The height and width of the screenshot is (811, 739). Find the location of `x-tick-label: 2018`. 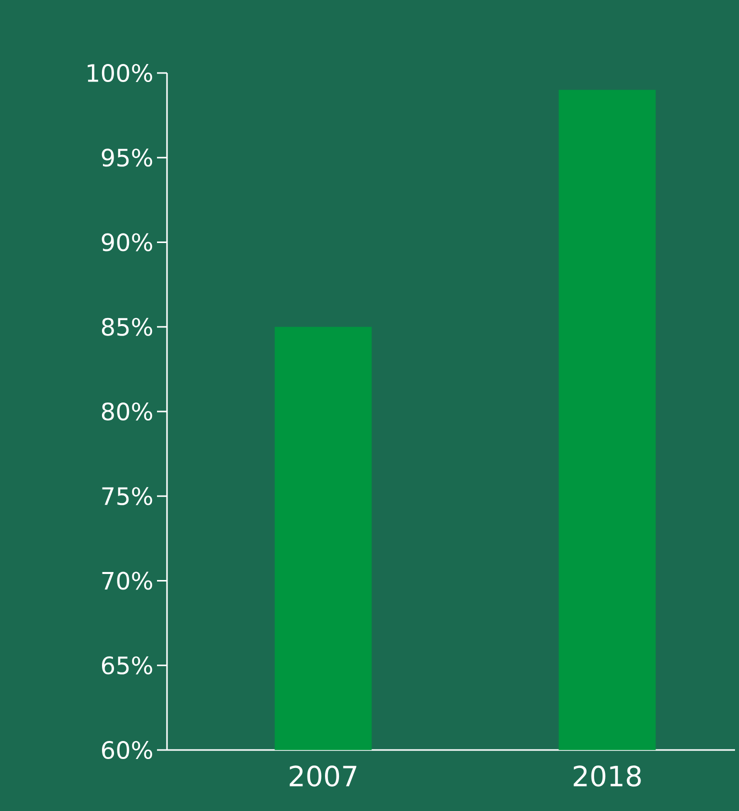

x-tick-label: 2018 is located at coordinates (607, 776).